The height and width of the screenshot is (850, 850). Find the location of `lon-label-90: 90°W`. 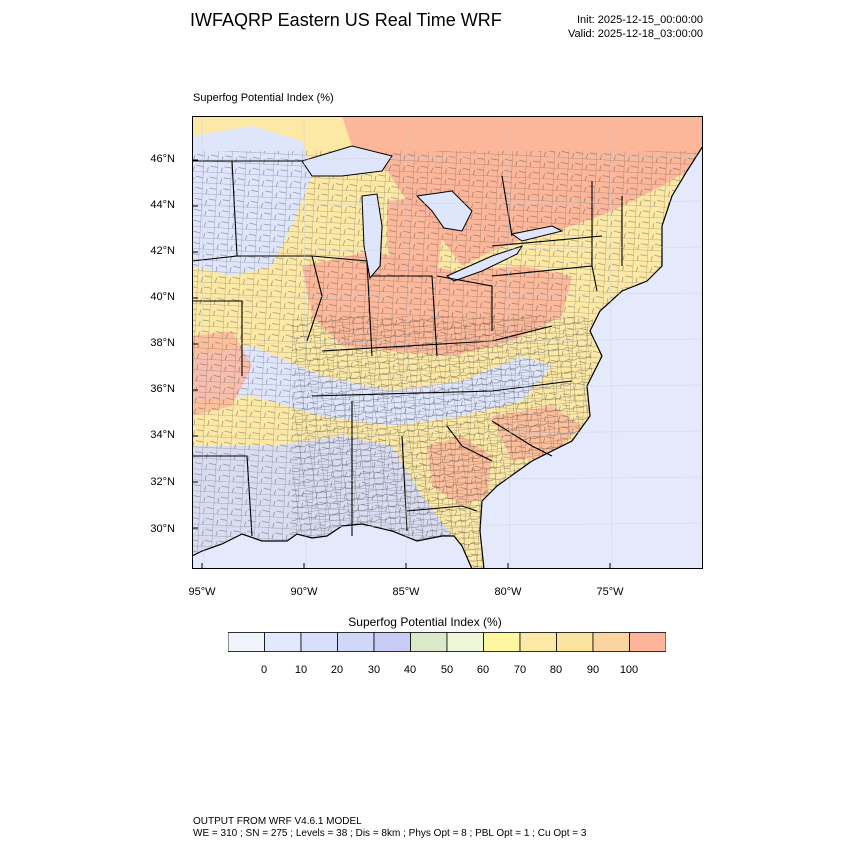

lon-label-90: 90°W is located at coordinates (304, 592).